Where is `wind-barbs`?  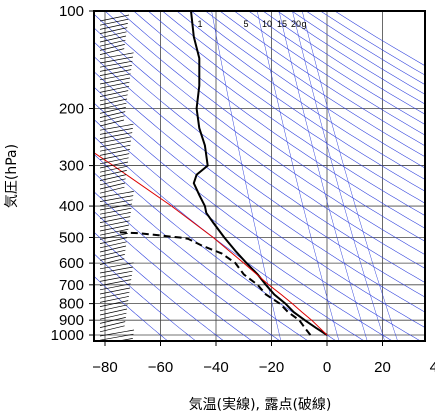
wind-barbs is located at coordinates (117, 177).